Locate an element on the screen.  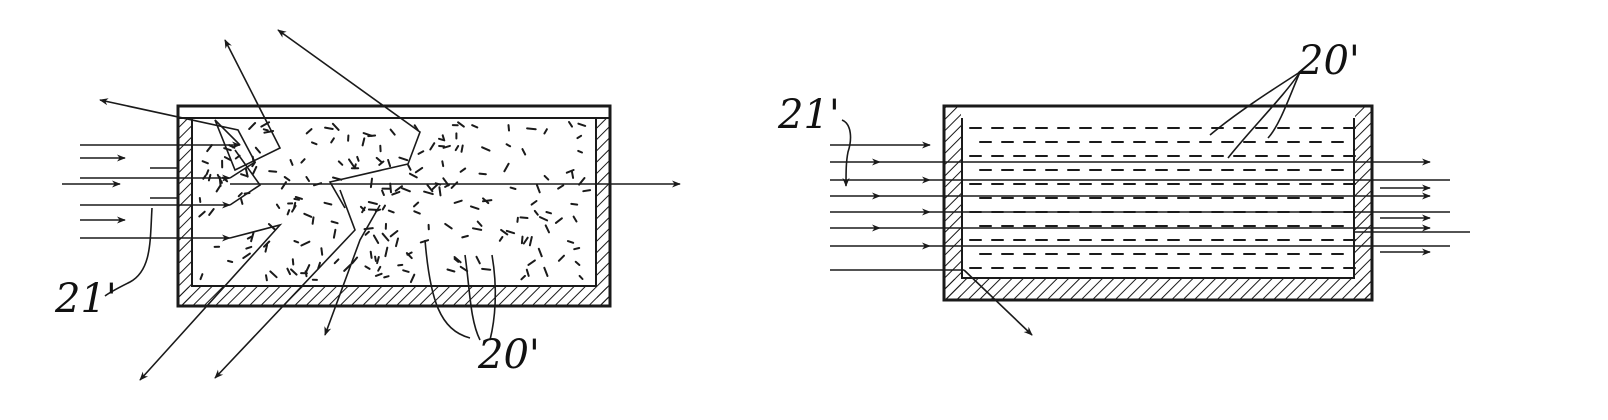
leader-lines-right is located at coordinates (1071, 129).